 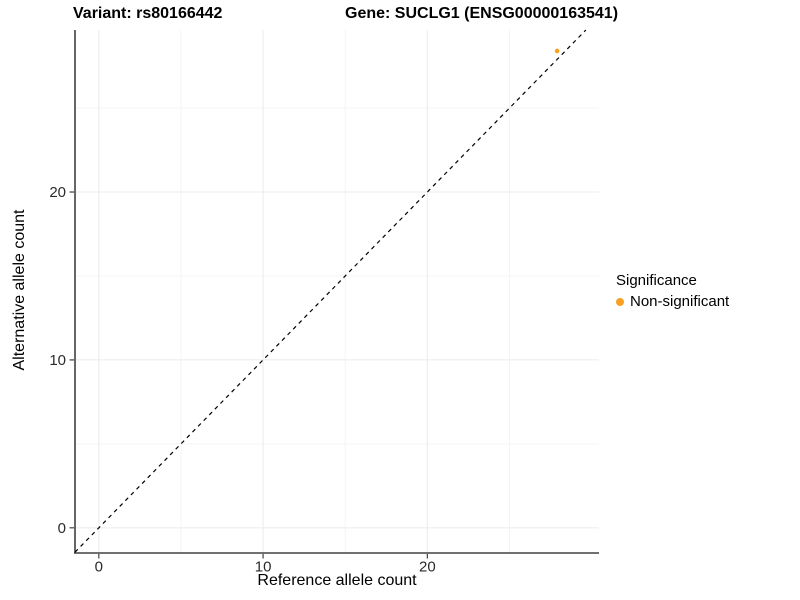 I want to click on legend-item-non-significant: Non-significant, so click(x=672, y=301).